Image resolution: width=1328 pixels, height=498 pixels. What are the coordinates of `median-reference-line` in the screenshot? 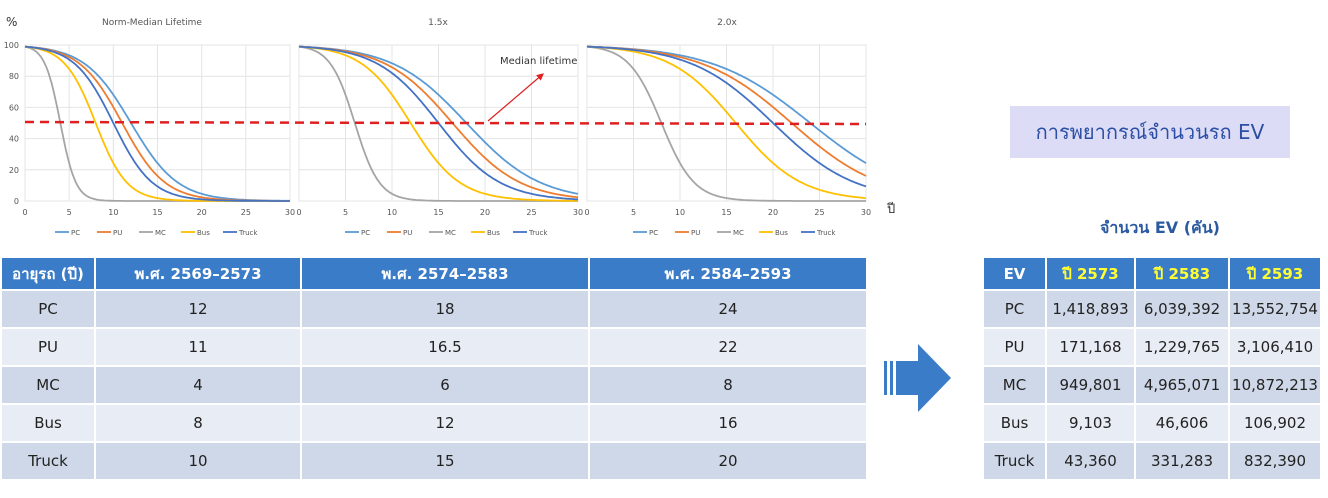 It's located at (445, 123).